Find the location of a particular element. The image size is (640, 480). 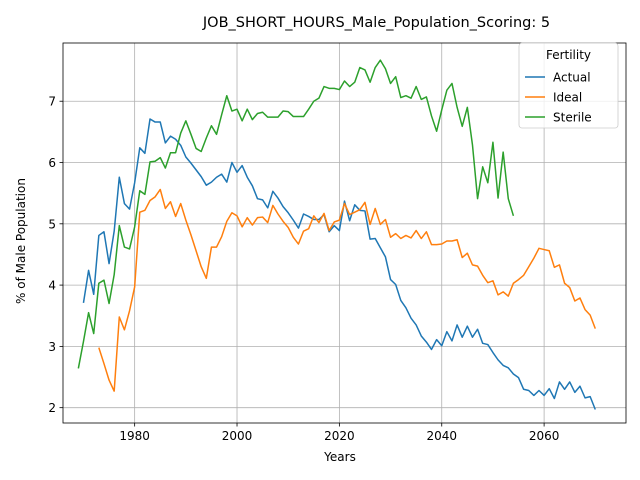

legend-box is located at coordinates (568, 85).